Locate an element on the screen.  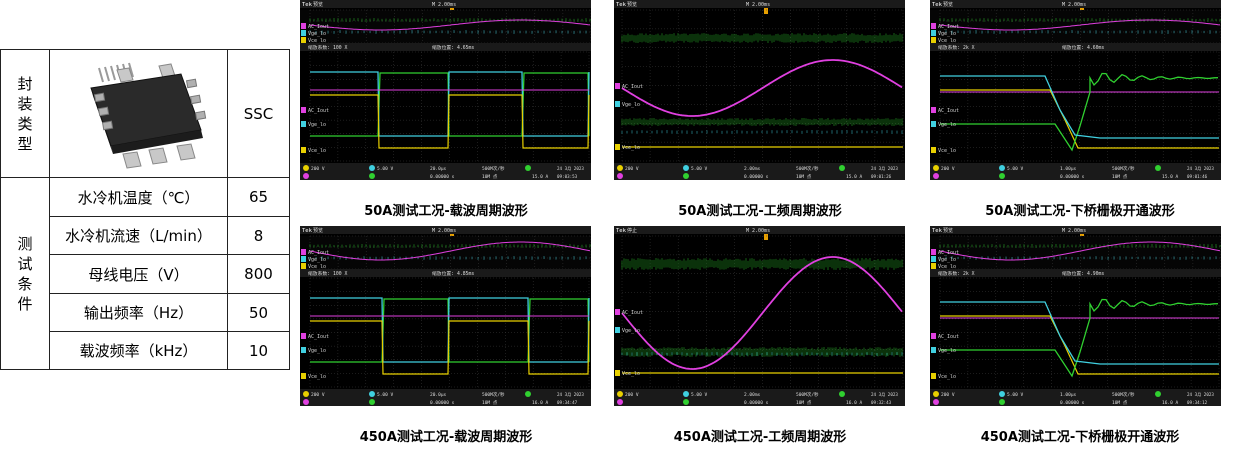
condition-name: 输出频率（Hz） is located at coordinates (139, 313).